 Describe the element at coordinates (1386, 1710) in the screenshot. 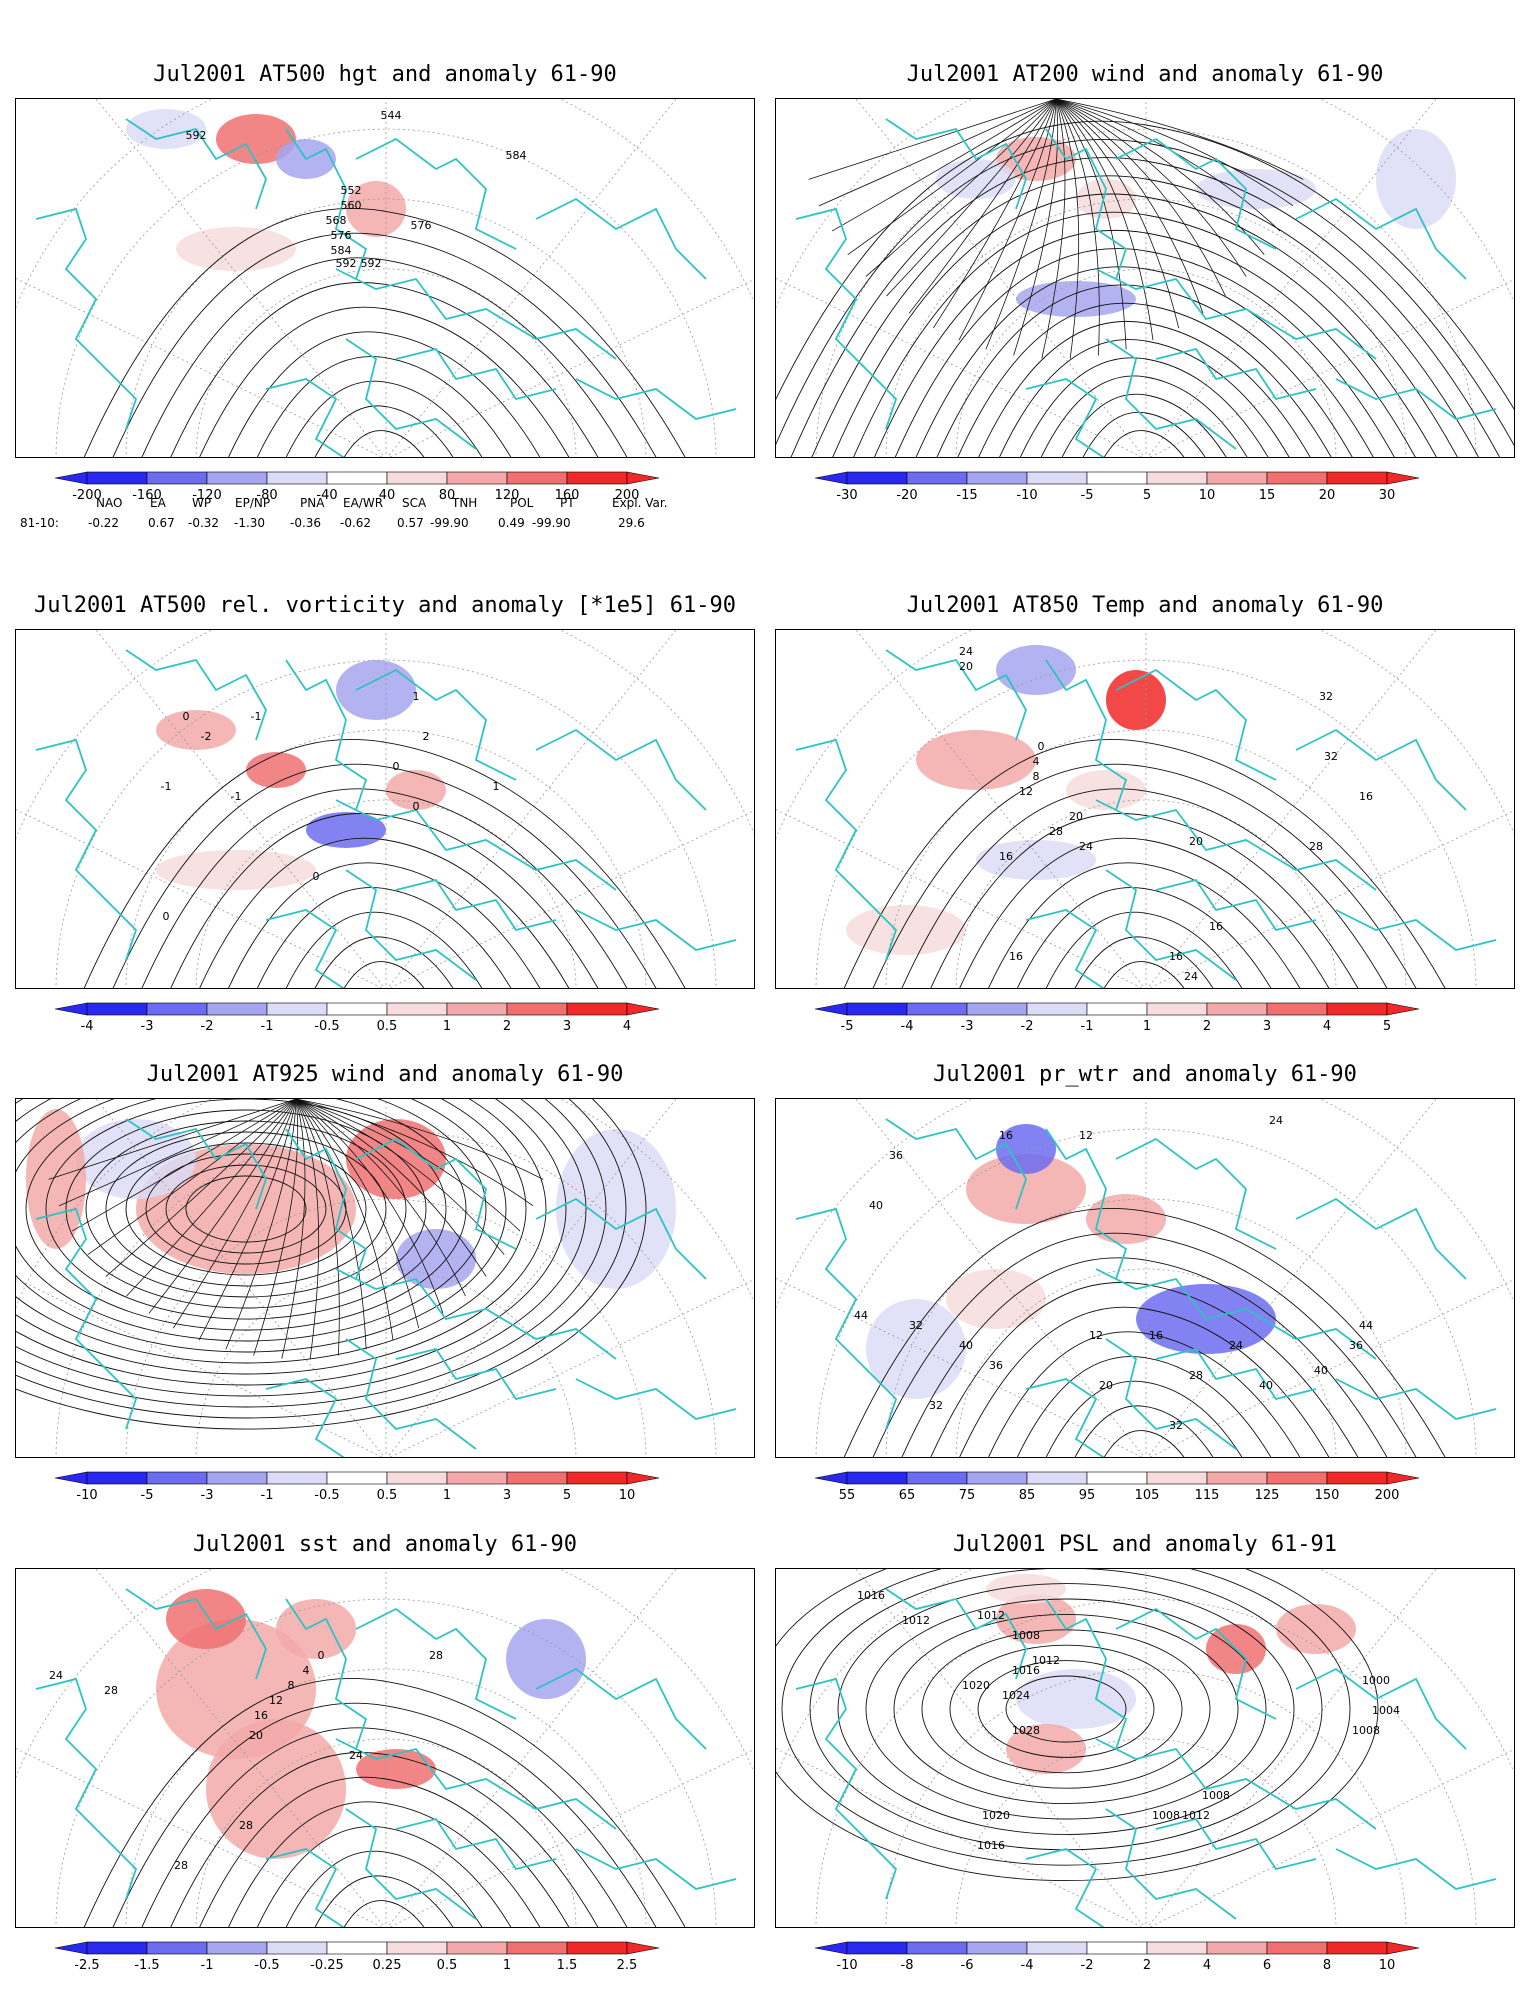

I see `contour-label: 1004` at that location.